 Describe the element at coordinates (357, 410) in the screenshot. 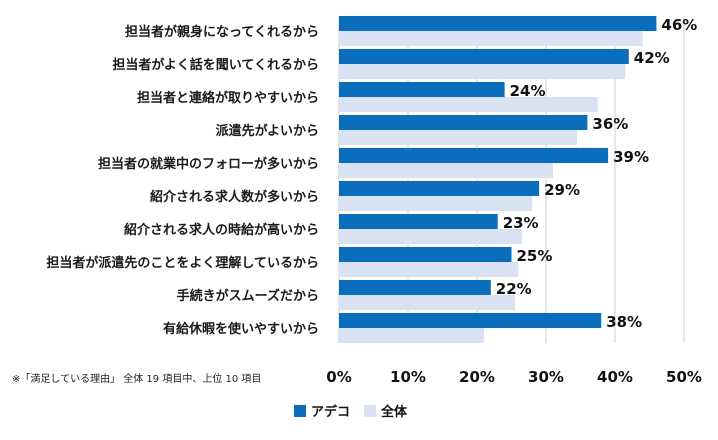

I see `legend: アデコ 全体` at that location.